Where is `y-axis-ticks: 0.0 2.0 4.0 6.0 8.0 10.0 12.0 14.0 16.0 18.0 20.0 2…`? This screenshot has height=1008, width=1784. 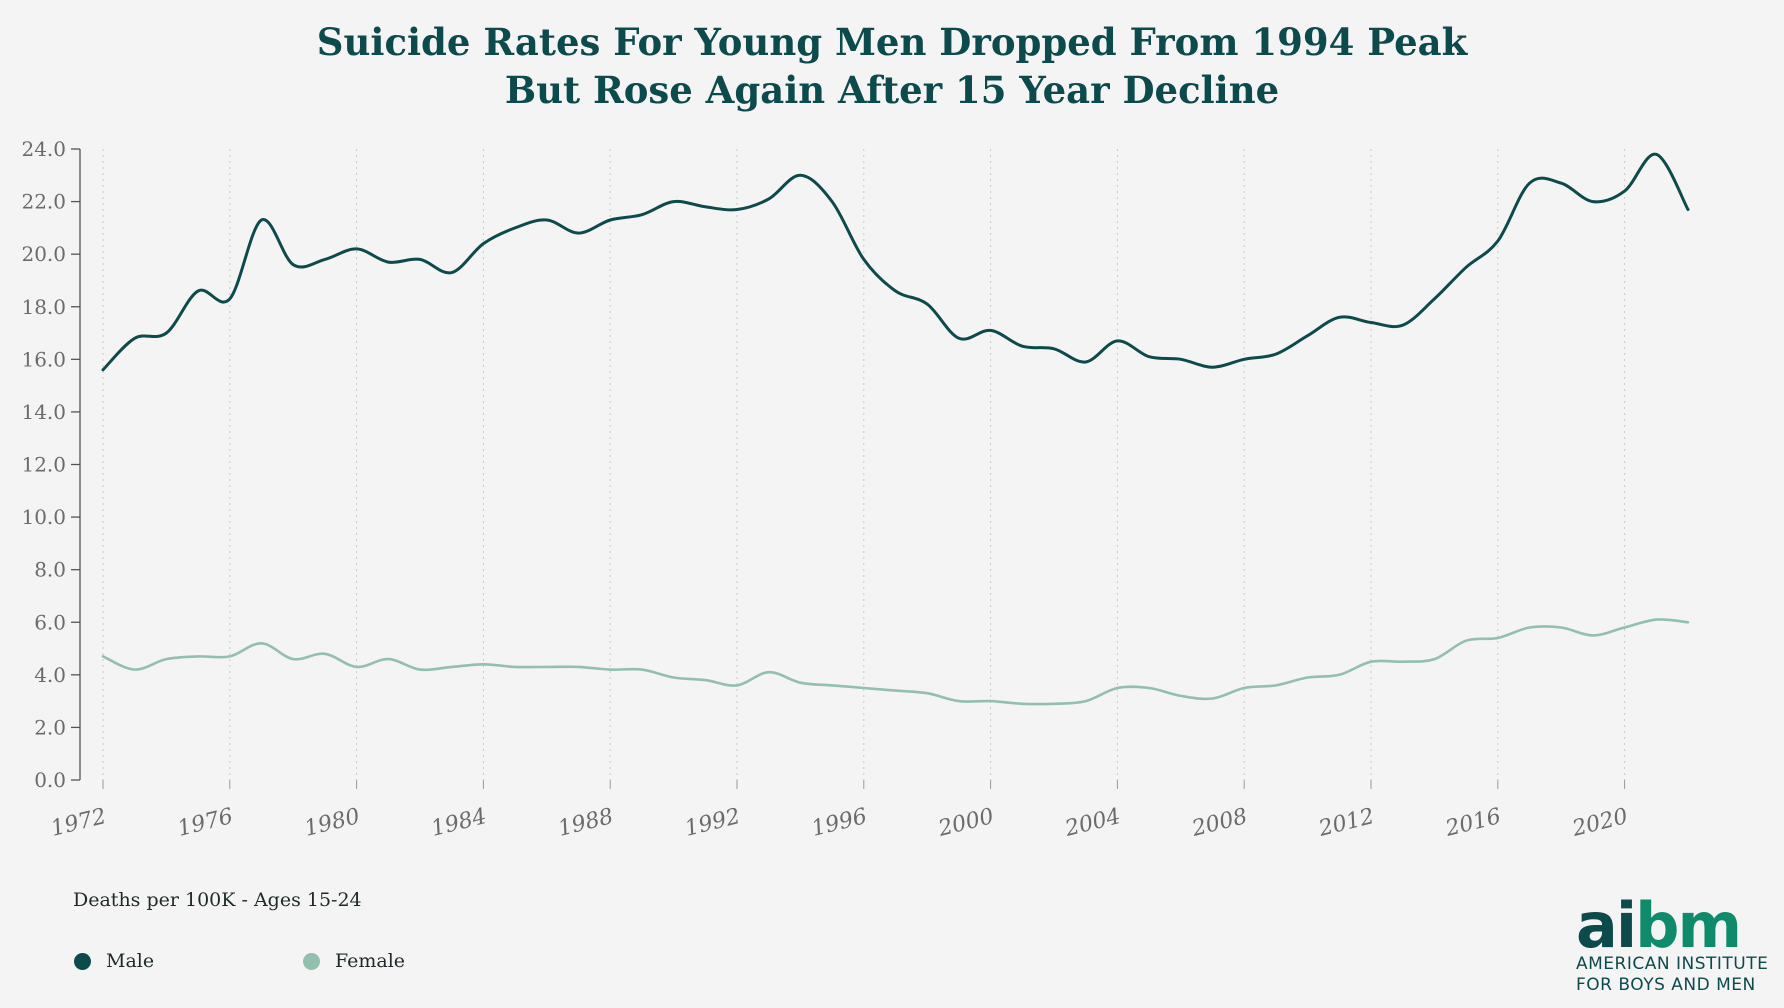 y-axis-ticks: 0.0 2.0 4.0 6.0 8.0 10.0 12.0 14.0 16.0 18.0 20.0 2… is located at coordinates (50, 464).